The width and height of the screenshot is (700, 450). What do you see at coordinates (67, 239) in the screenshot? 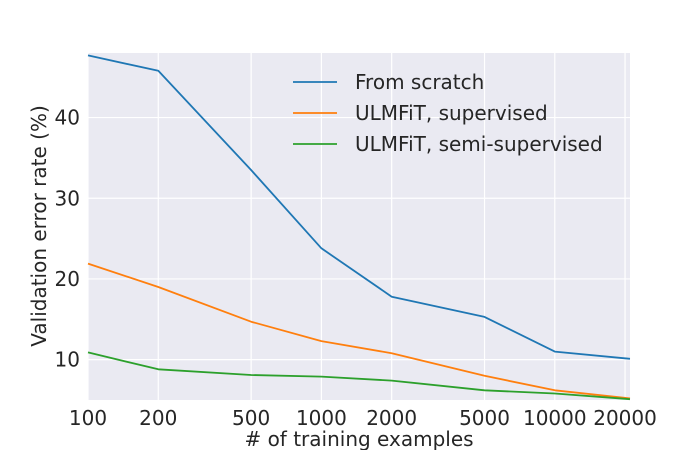
I see `y-axis-ticks: 10 20 30 40` at bounding box center [67, 239].